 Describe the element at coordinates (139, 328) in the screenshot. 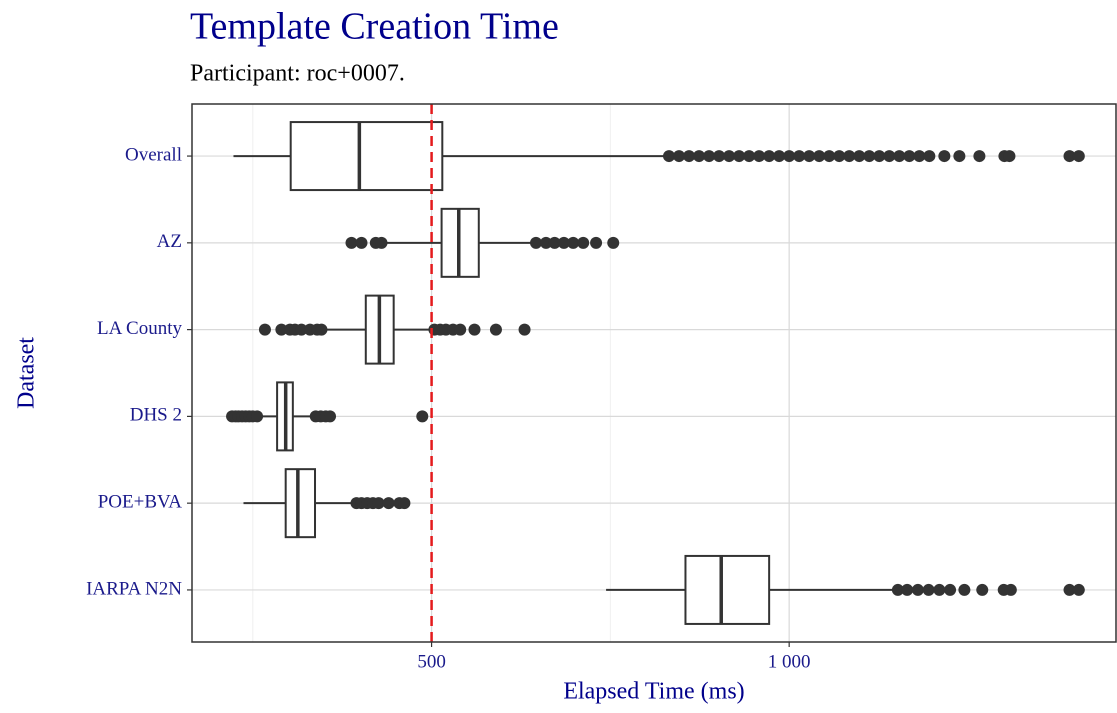

I see `y-tick-label: LA County` at that location.